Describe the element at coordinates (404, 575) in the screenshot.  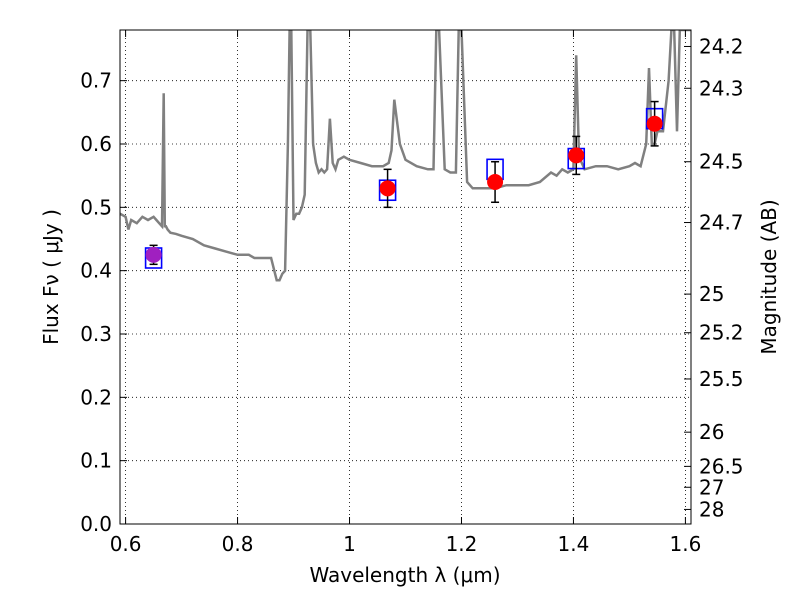
I see `x-axis-title: Wavelength λ (μm)` at that location.